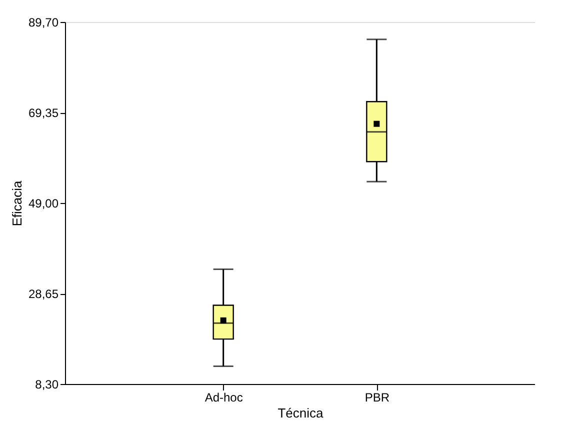 The image size is (562, 438). Describe the element at coordinates (47, 385) in the screenshot. I see `y-tick-label: 8,30` at that location.